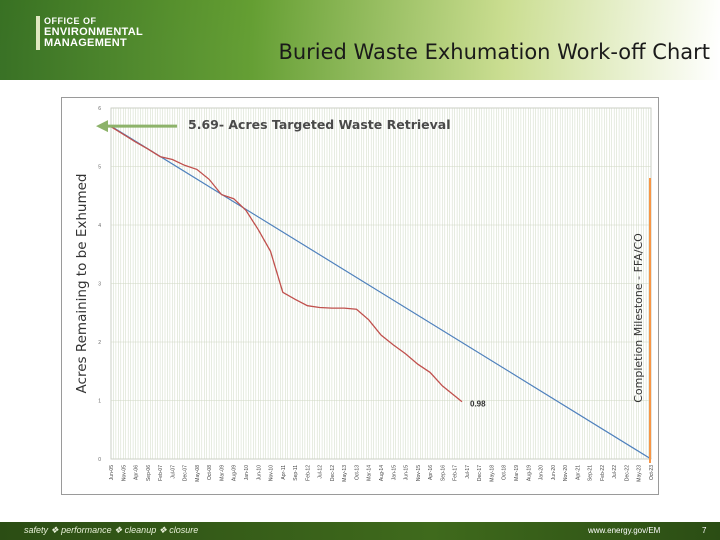  Describe the element at coordinates (198, 473) in the screenshot. I see `x-tick-label: May-08` at that location.